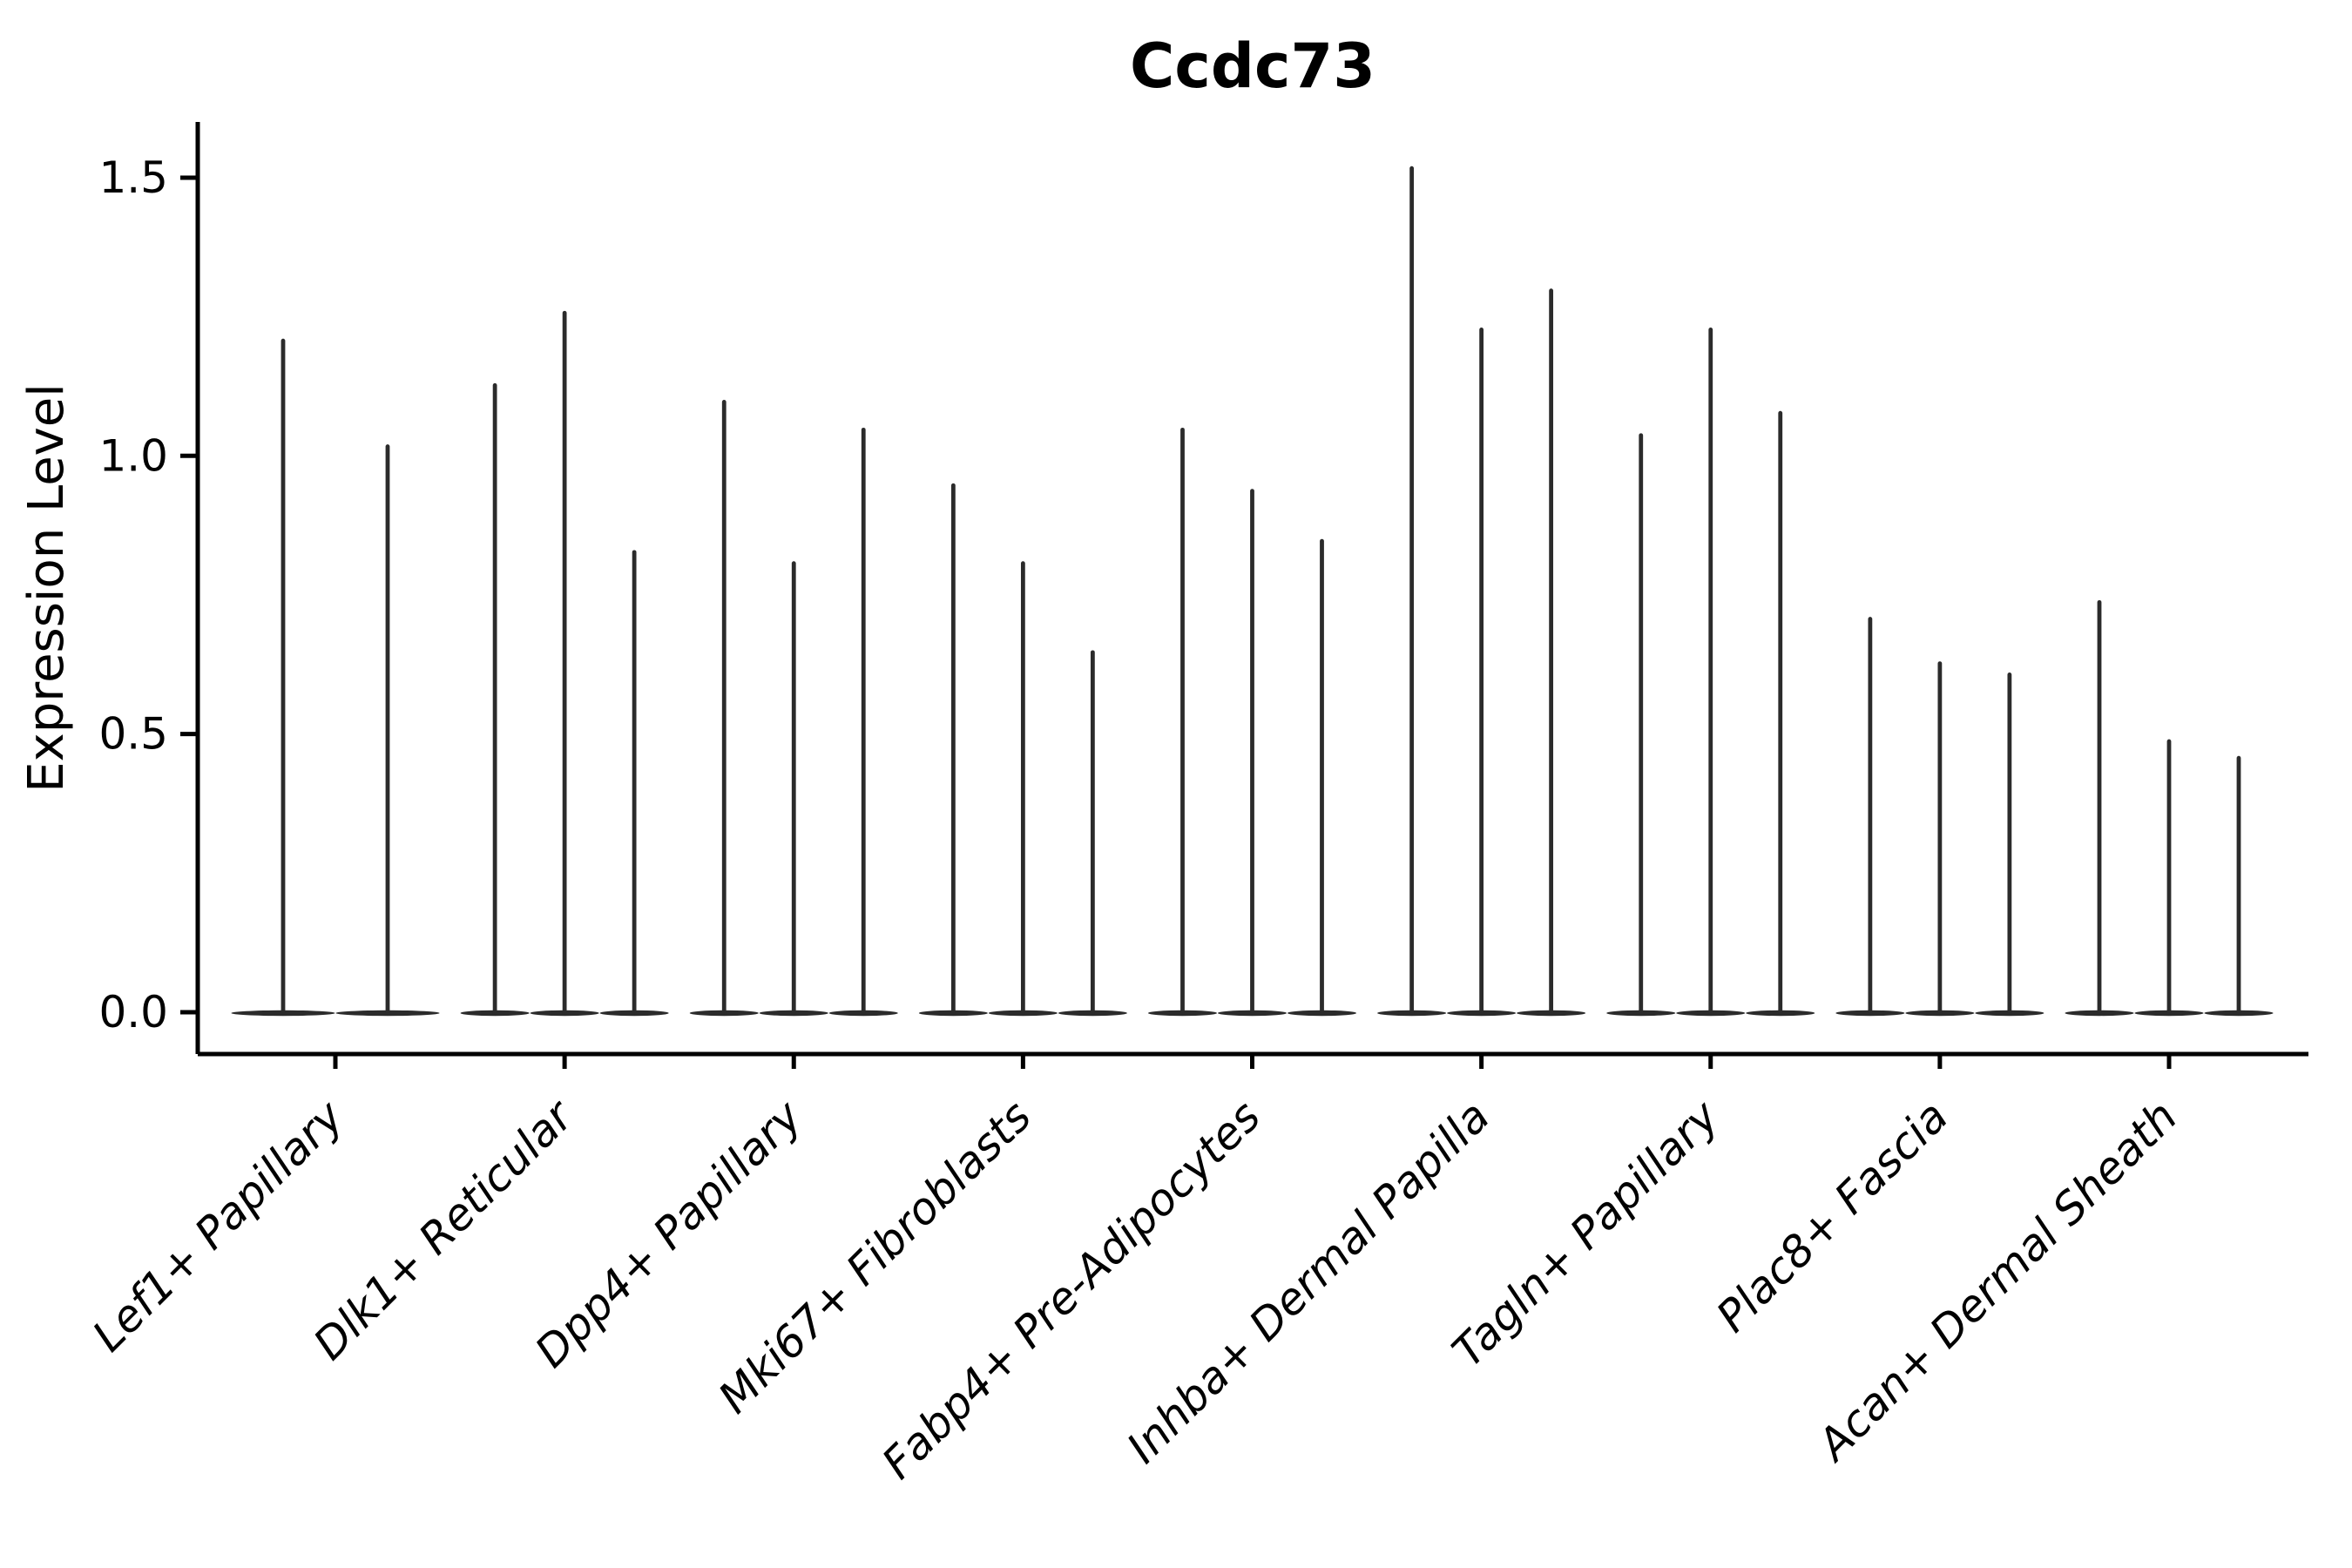  I want to click on x-tick-label: Lef1+ Papillary, so click(218, 1225).